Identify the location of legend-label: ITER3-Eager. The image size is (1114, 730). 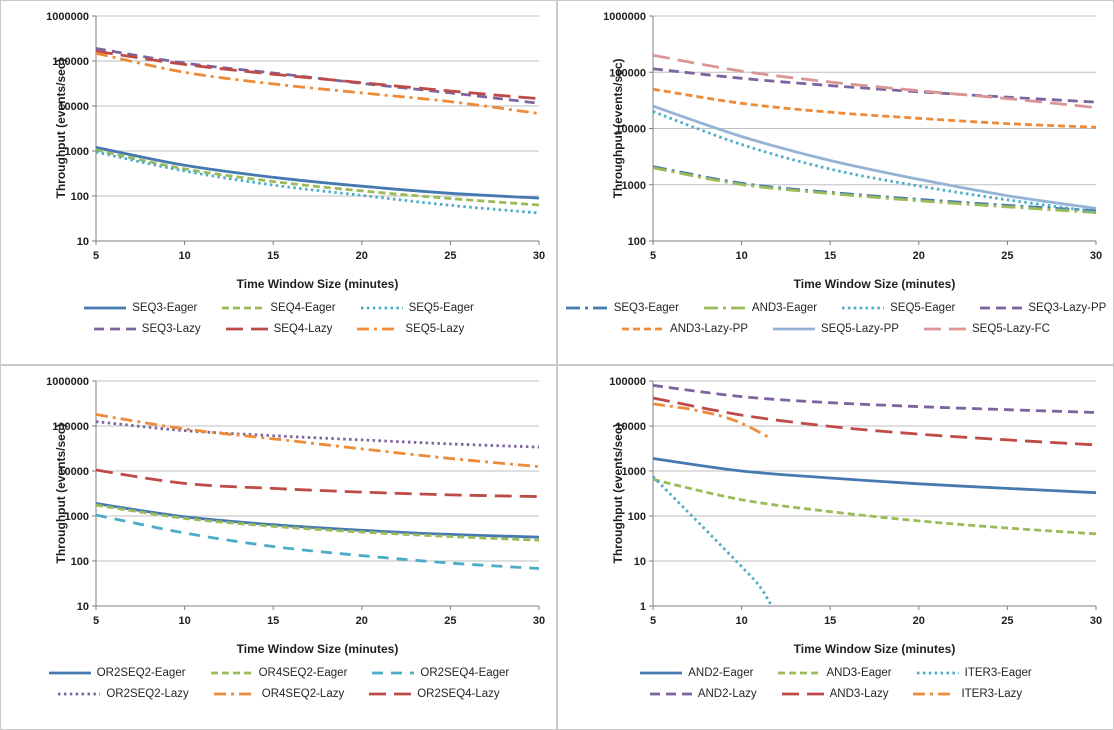
(998, 673).